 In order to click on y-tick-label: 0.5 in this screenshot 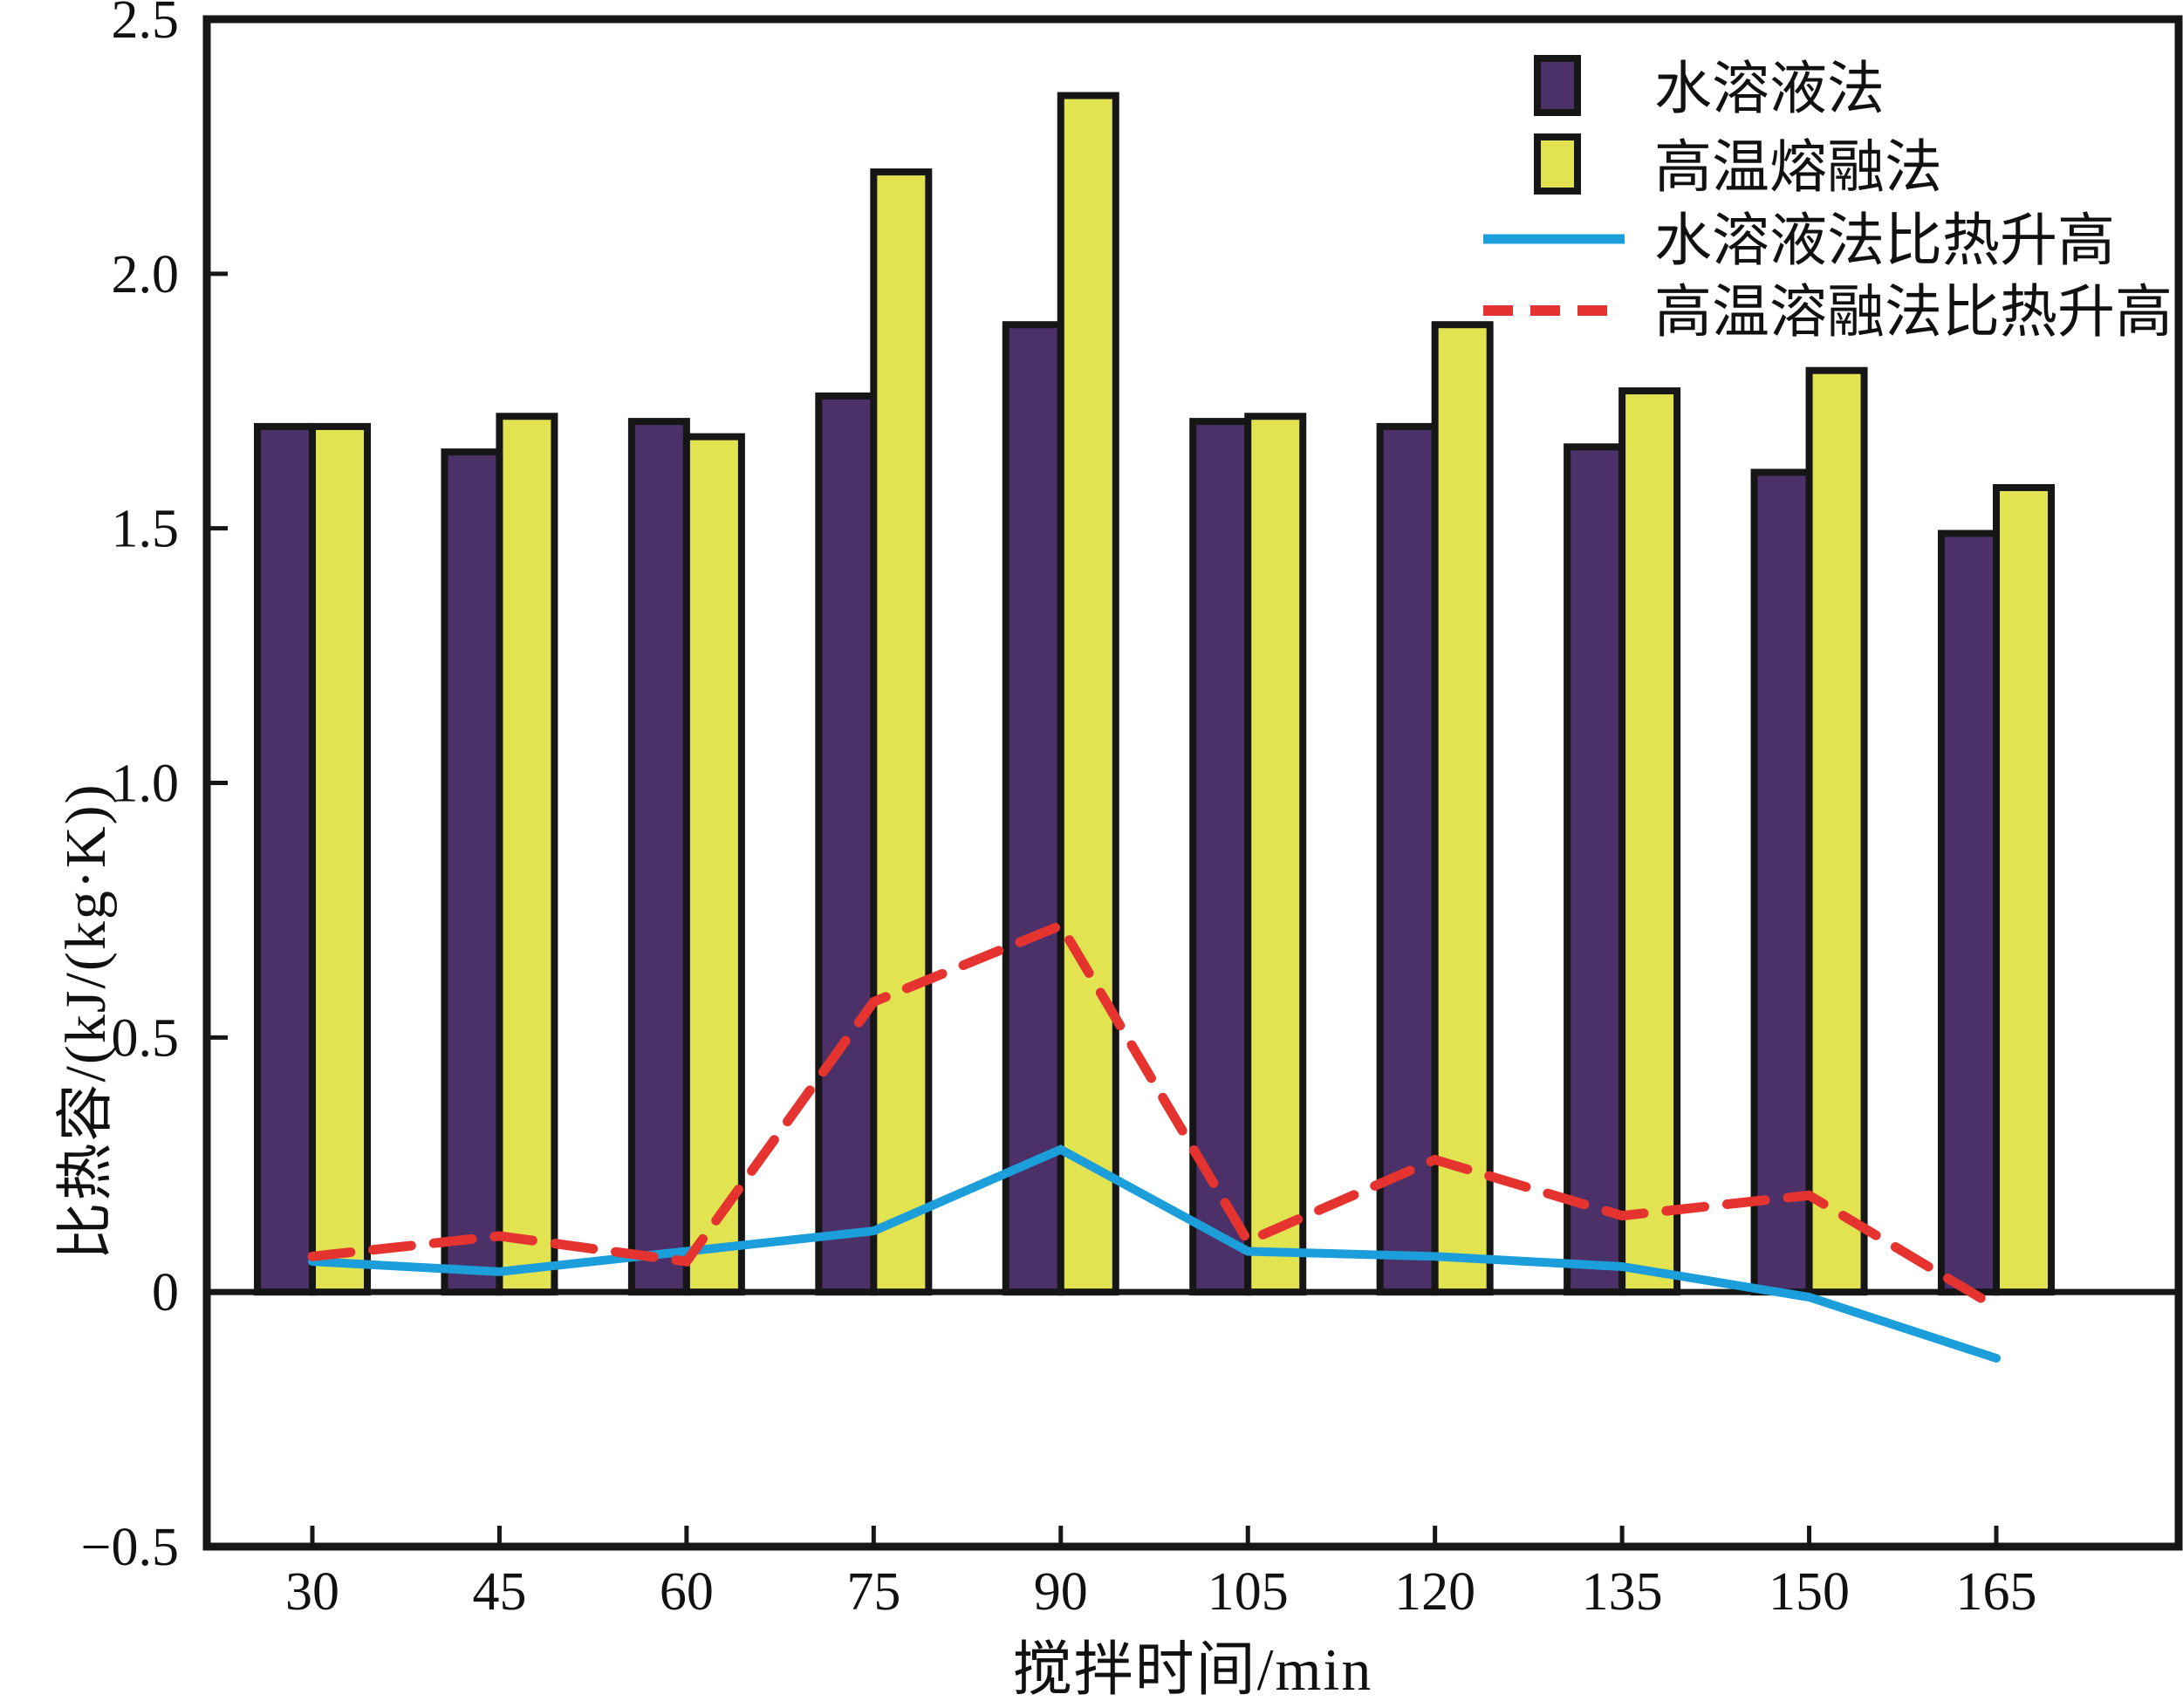, I will do `click(146, 1038)`.